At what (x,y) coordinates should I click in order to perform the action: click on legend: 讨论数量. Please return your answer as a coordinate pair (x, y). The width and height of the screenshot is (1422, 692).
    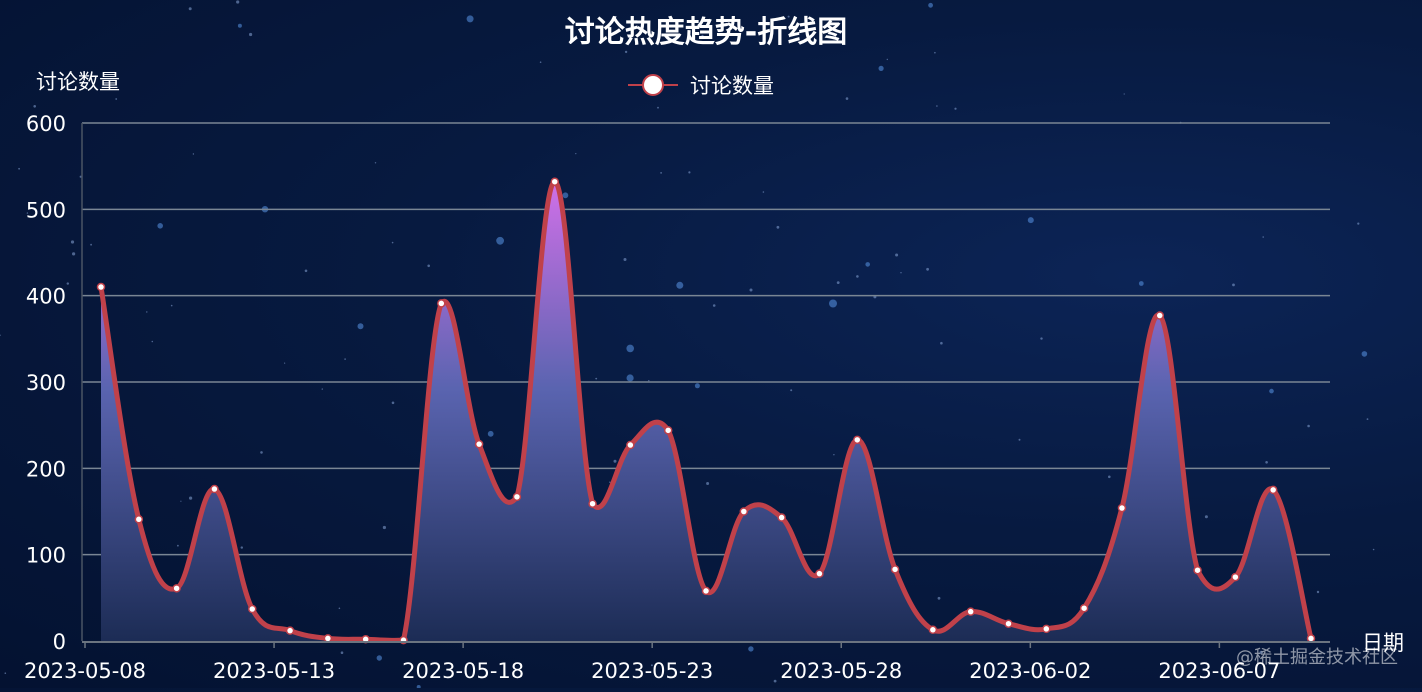
    Looking at the image, I should click on (701, 86).